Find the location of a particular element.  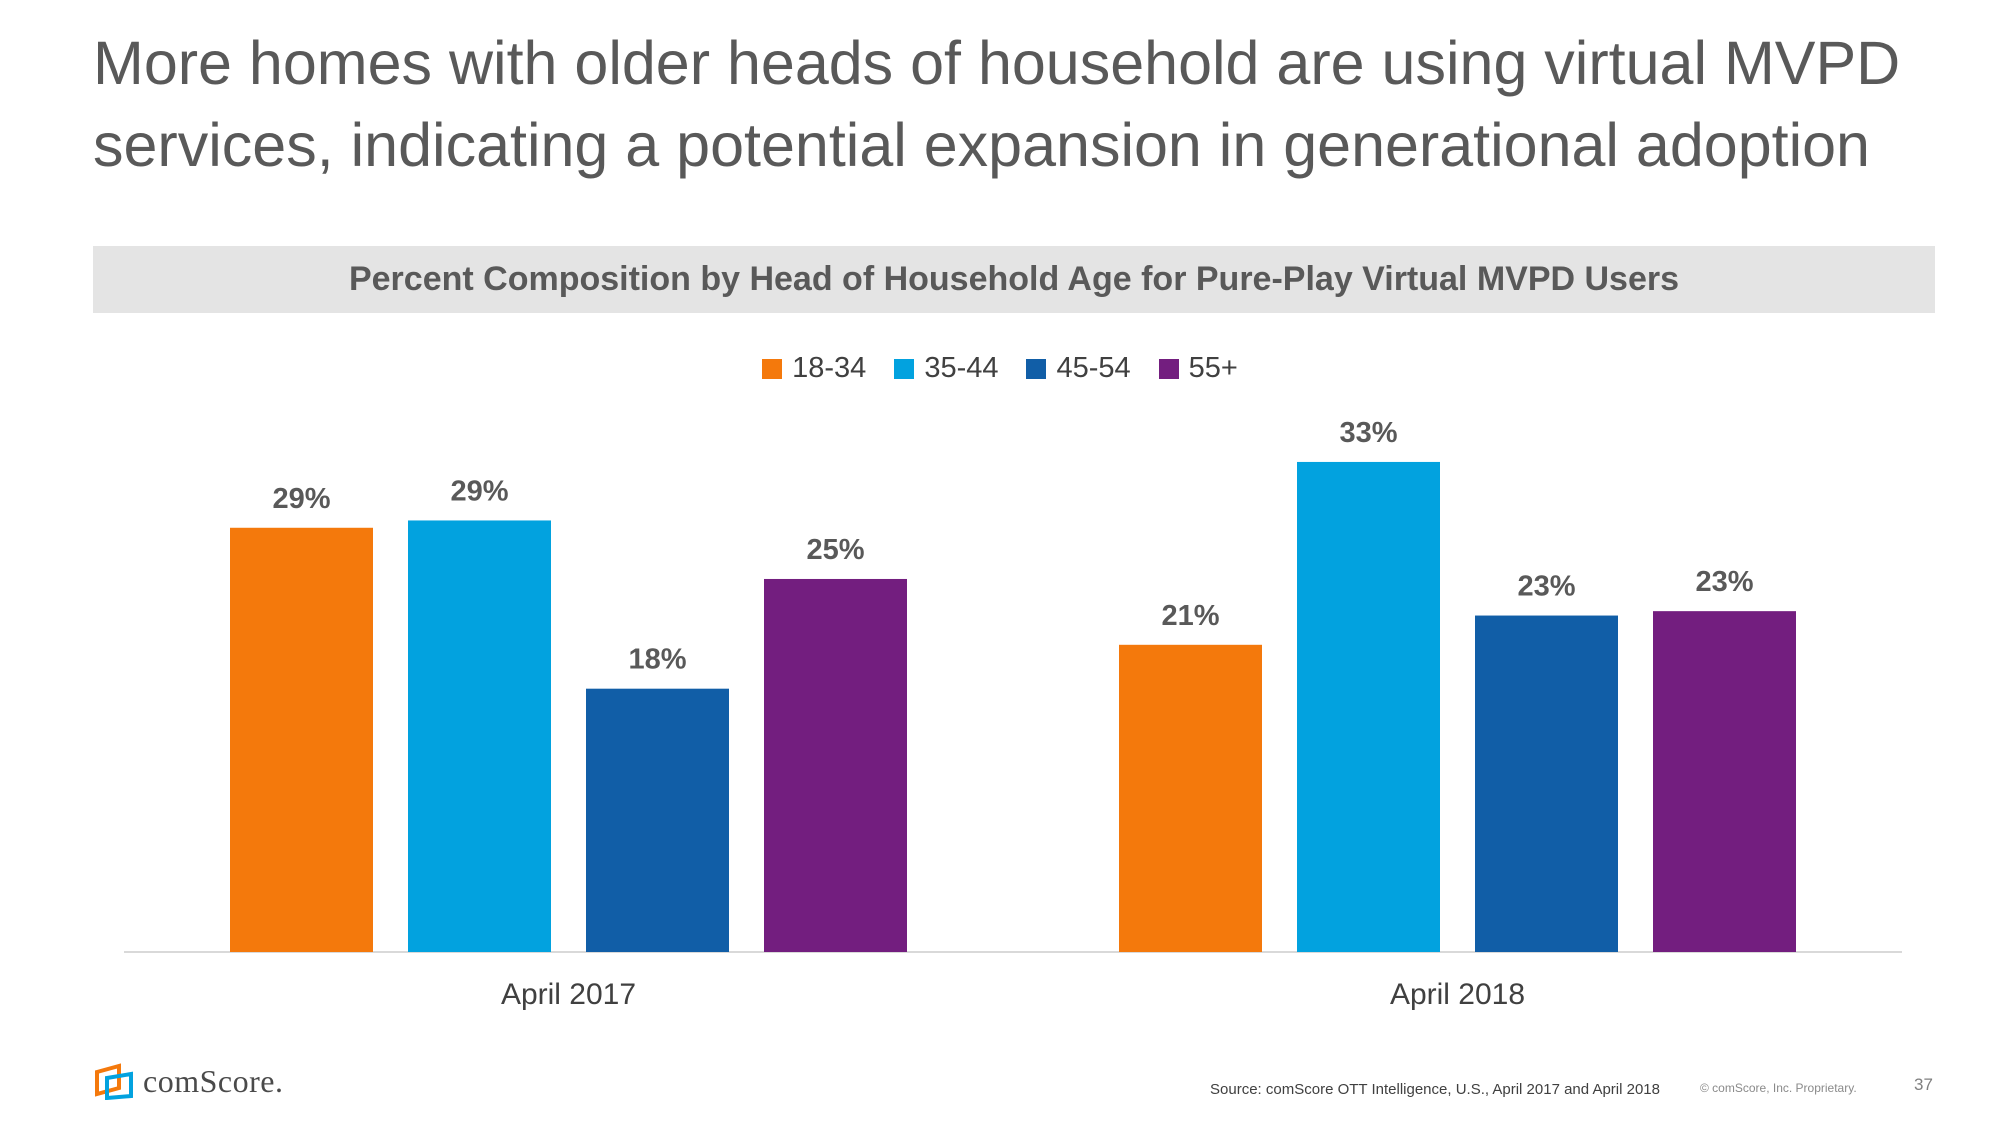

bar-18-34-april-2018 is located at coordinates (1190, 798).